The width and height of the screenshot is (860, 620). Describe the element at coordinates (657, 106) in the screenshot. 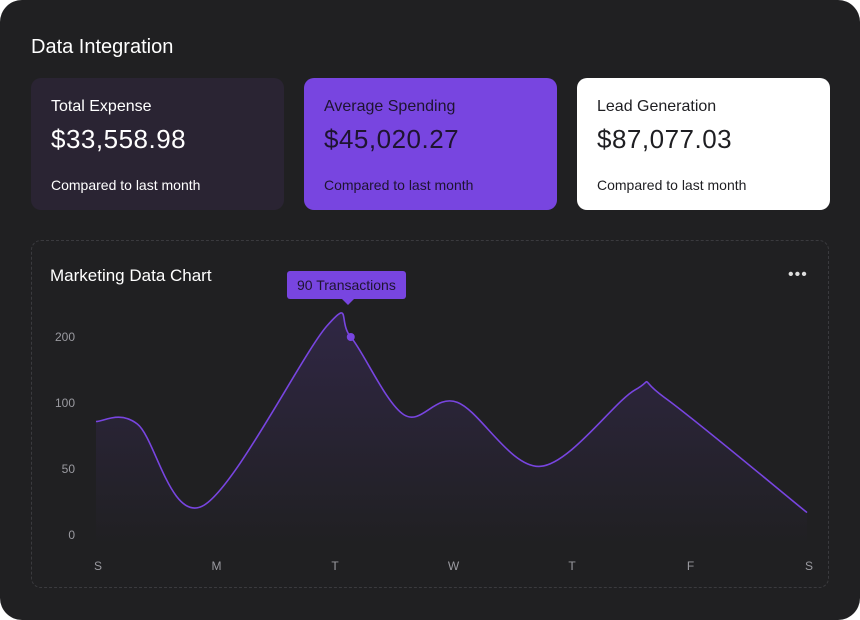

I see `card-label: Lead Generation` at that location.